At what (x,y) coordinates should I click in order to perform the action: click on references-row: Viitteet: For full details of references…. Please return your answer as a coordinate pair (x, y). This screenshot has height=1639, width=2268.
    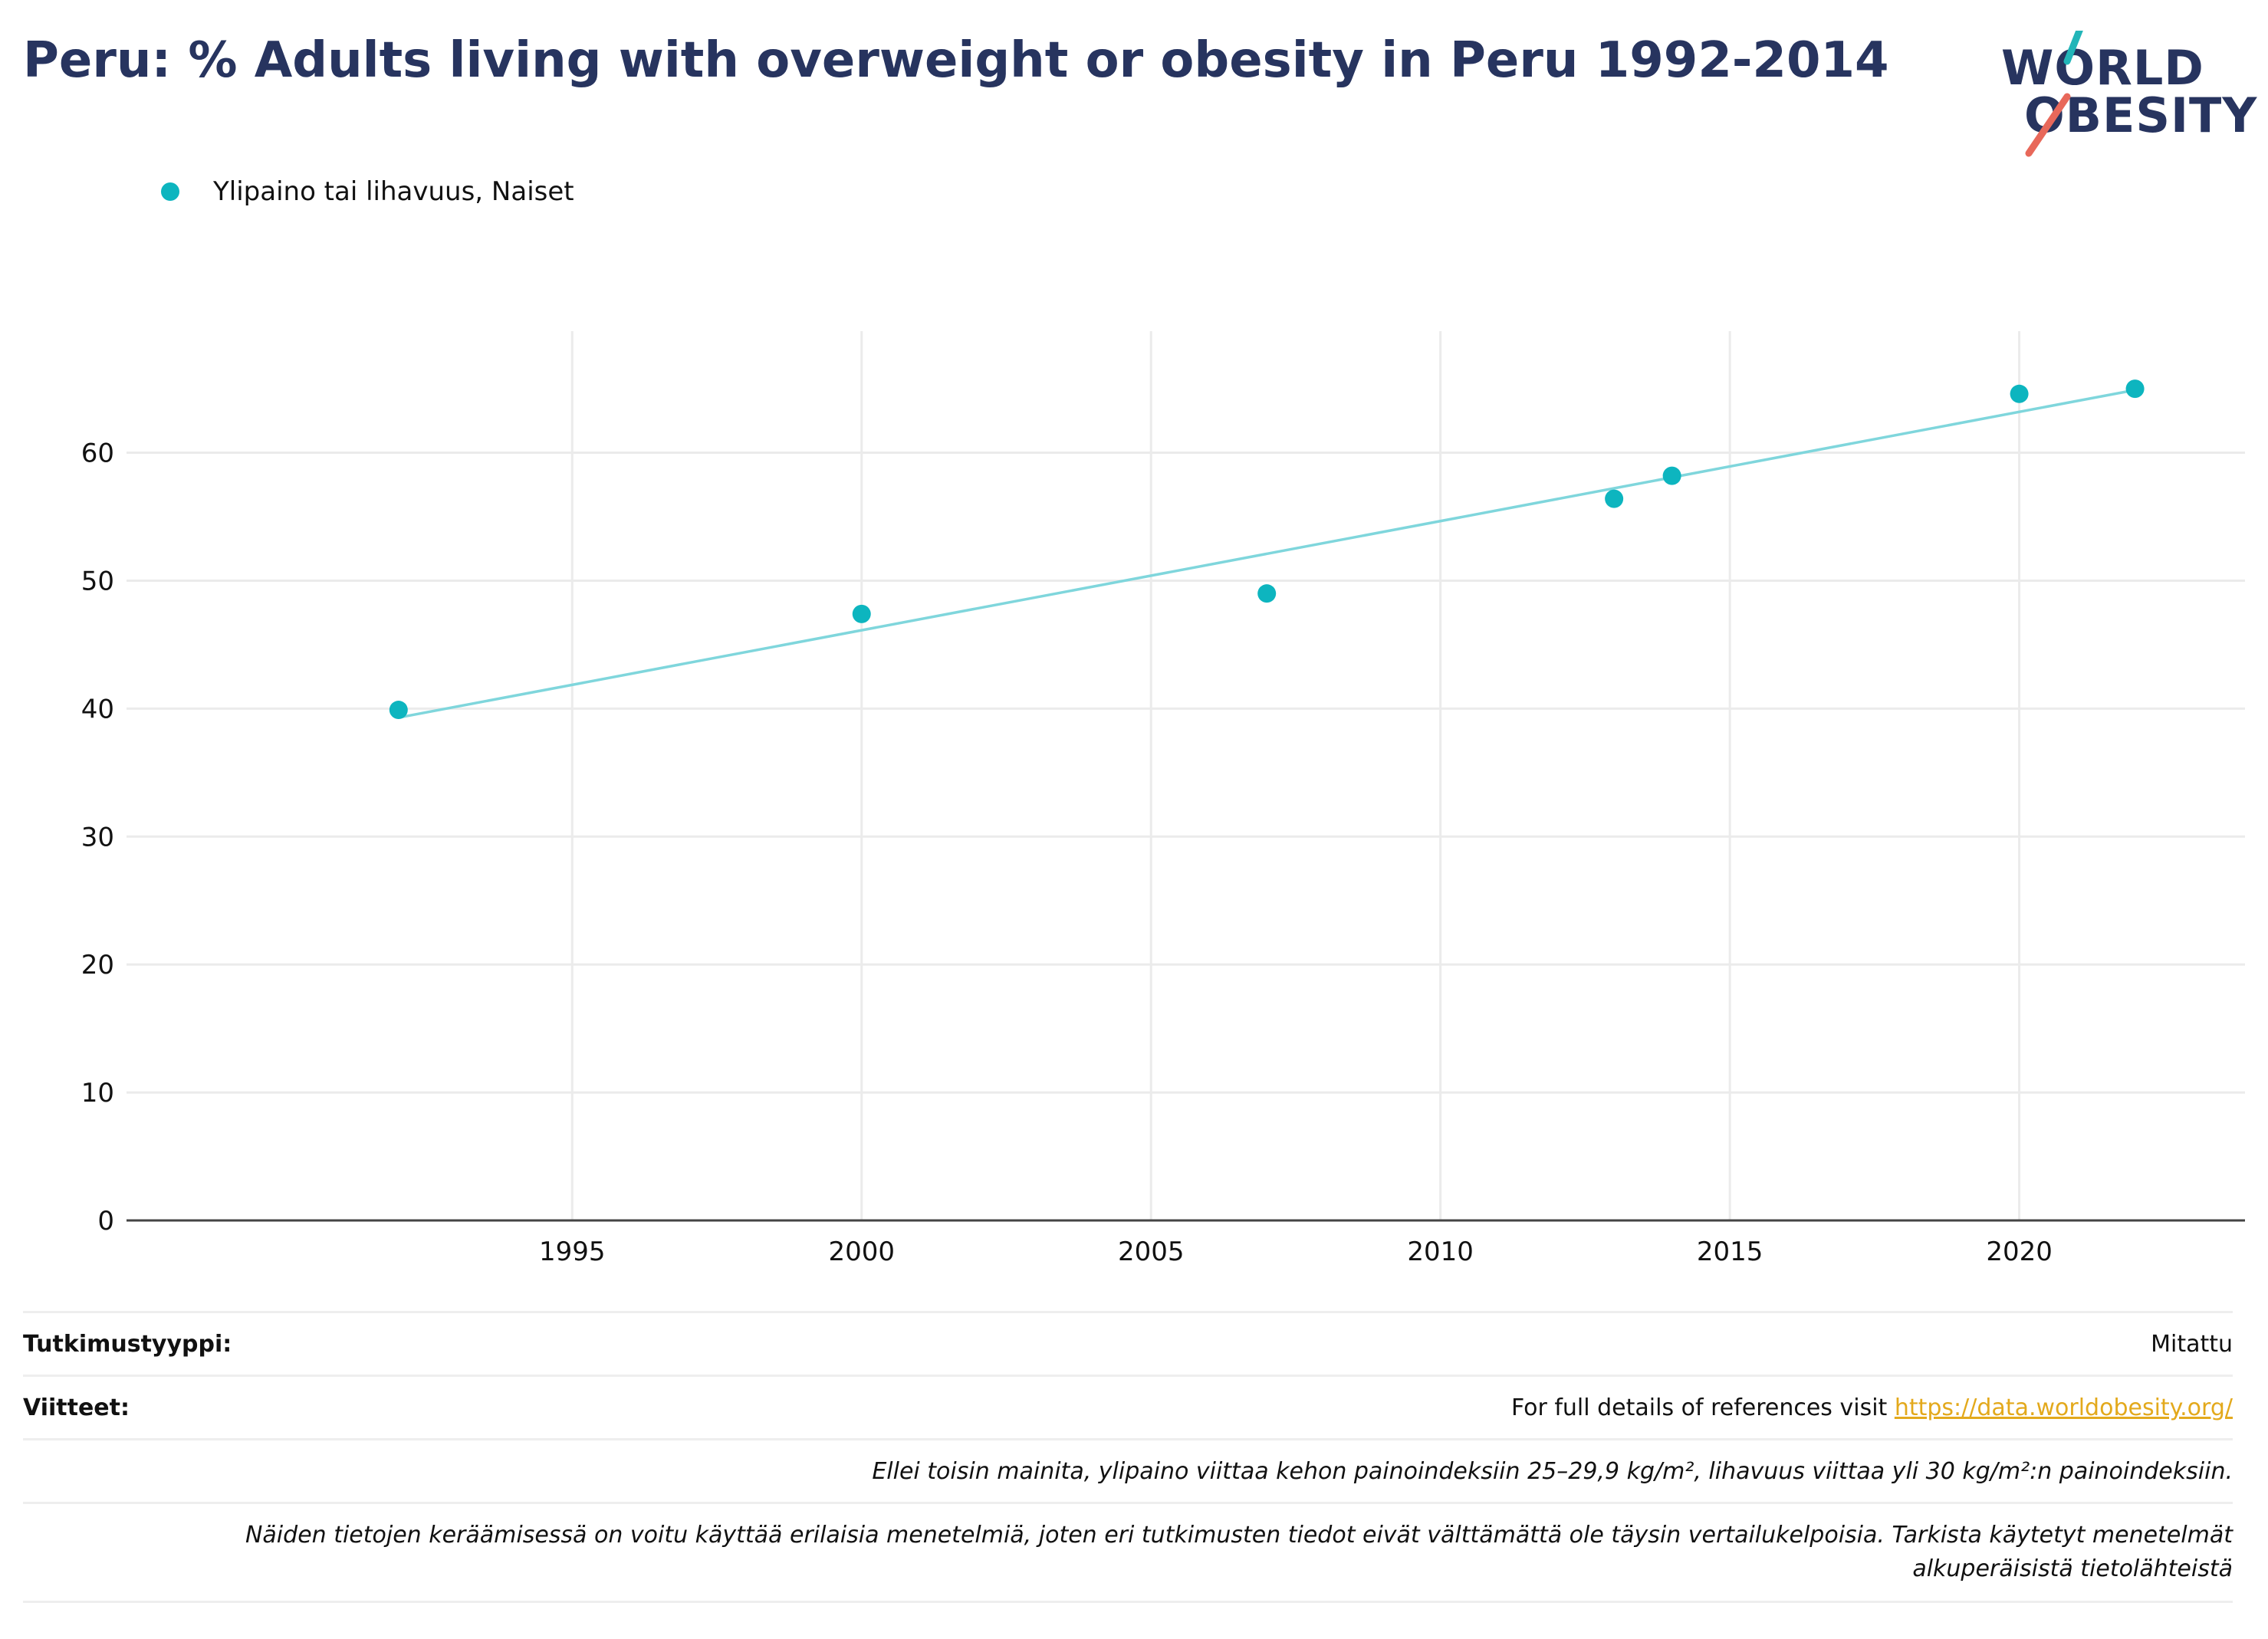
    Looking at the image, I should click on (1128, 1409).